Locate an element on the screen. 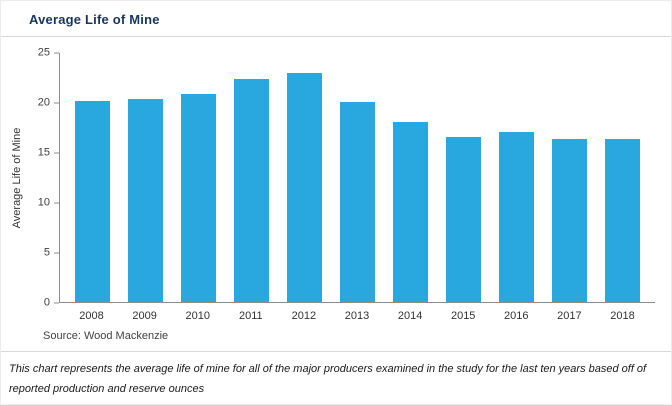  page-title: Average Life of Mine is located at coordinates (94, 19).